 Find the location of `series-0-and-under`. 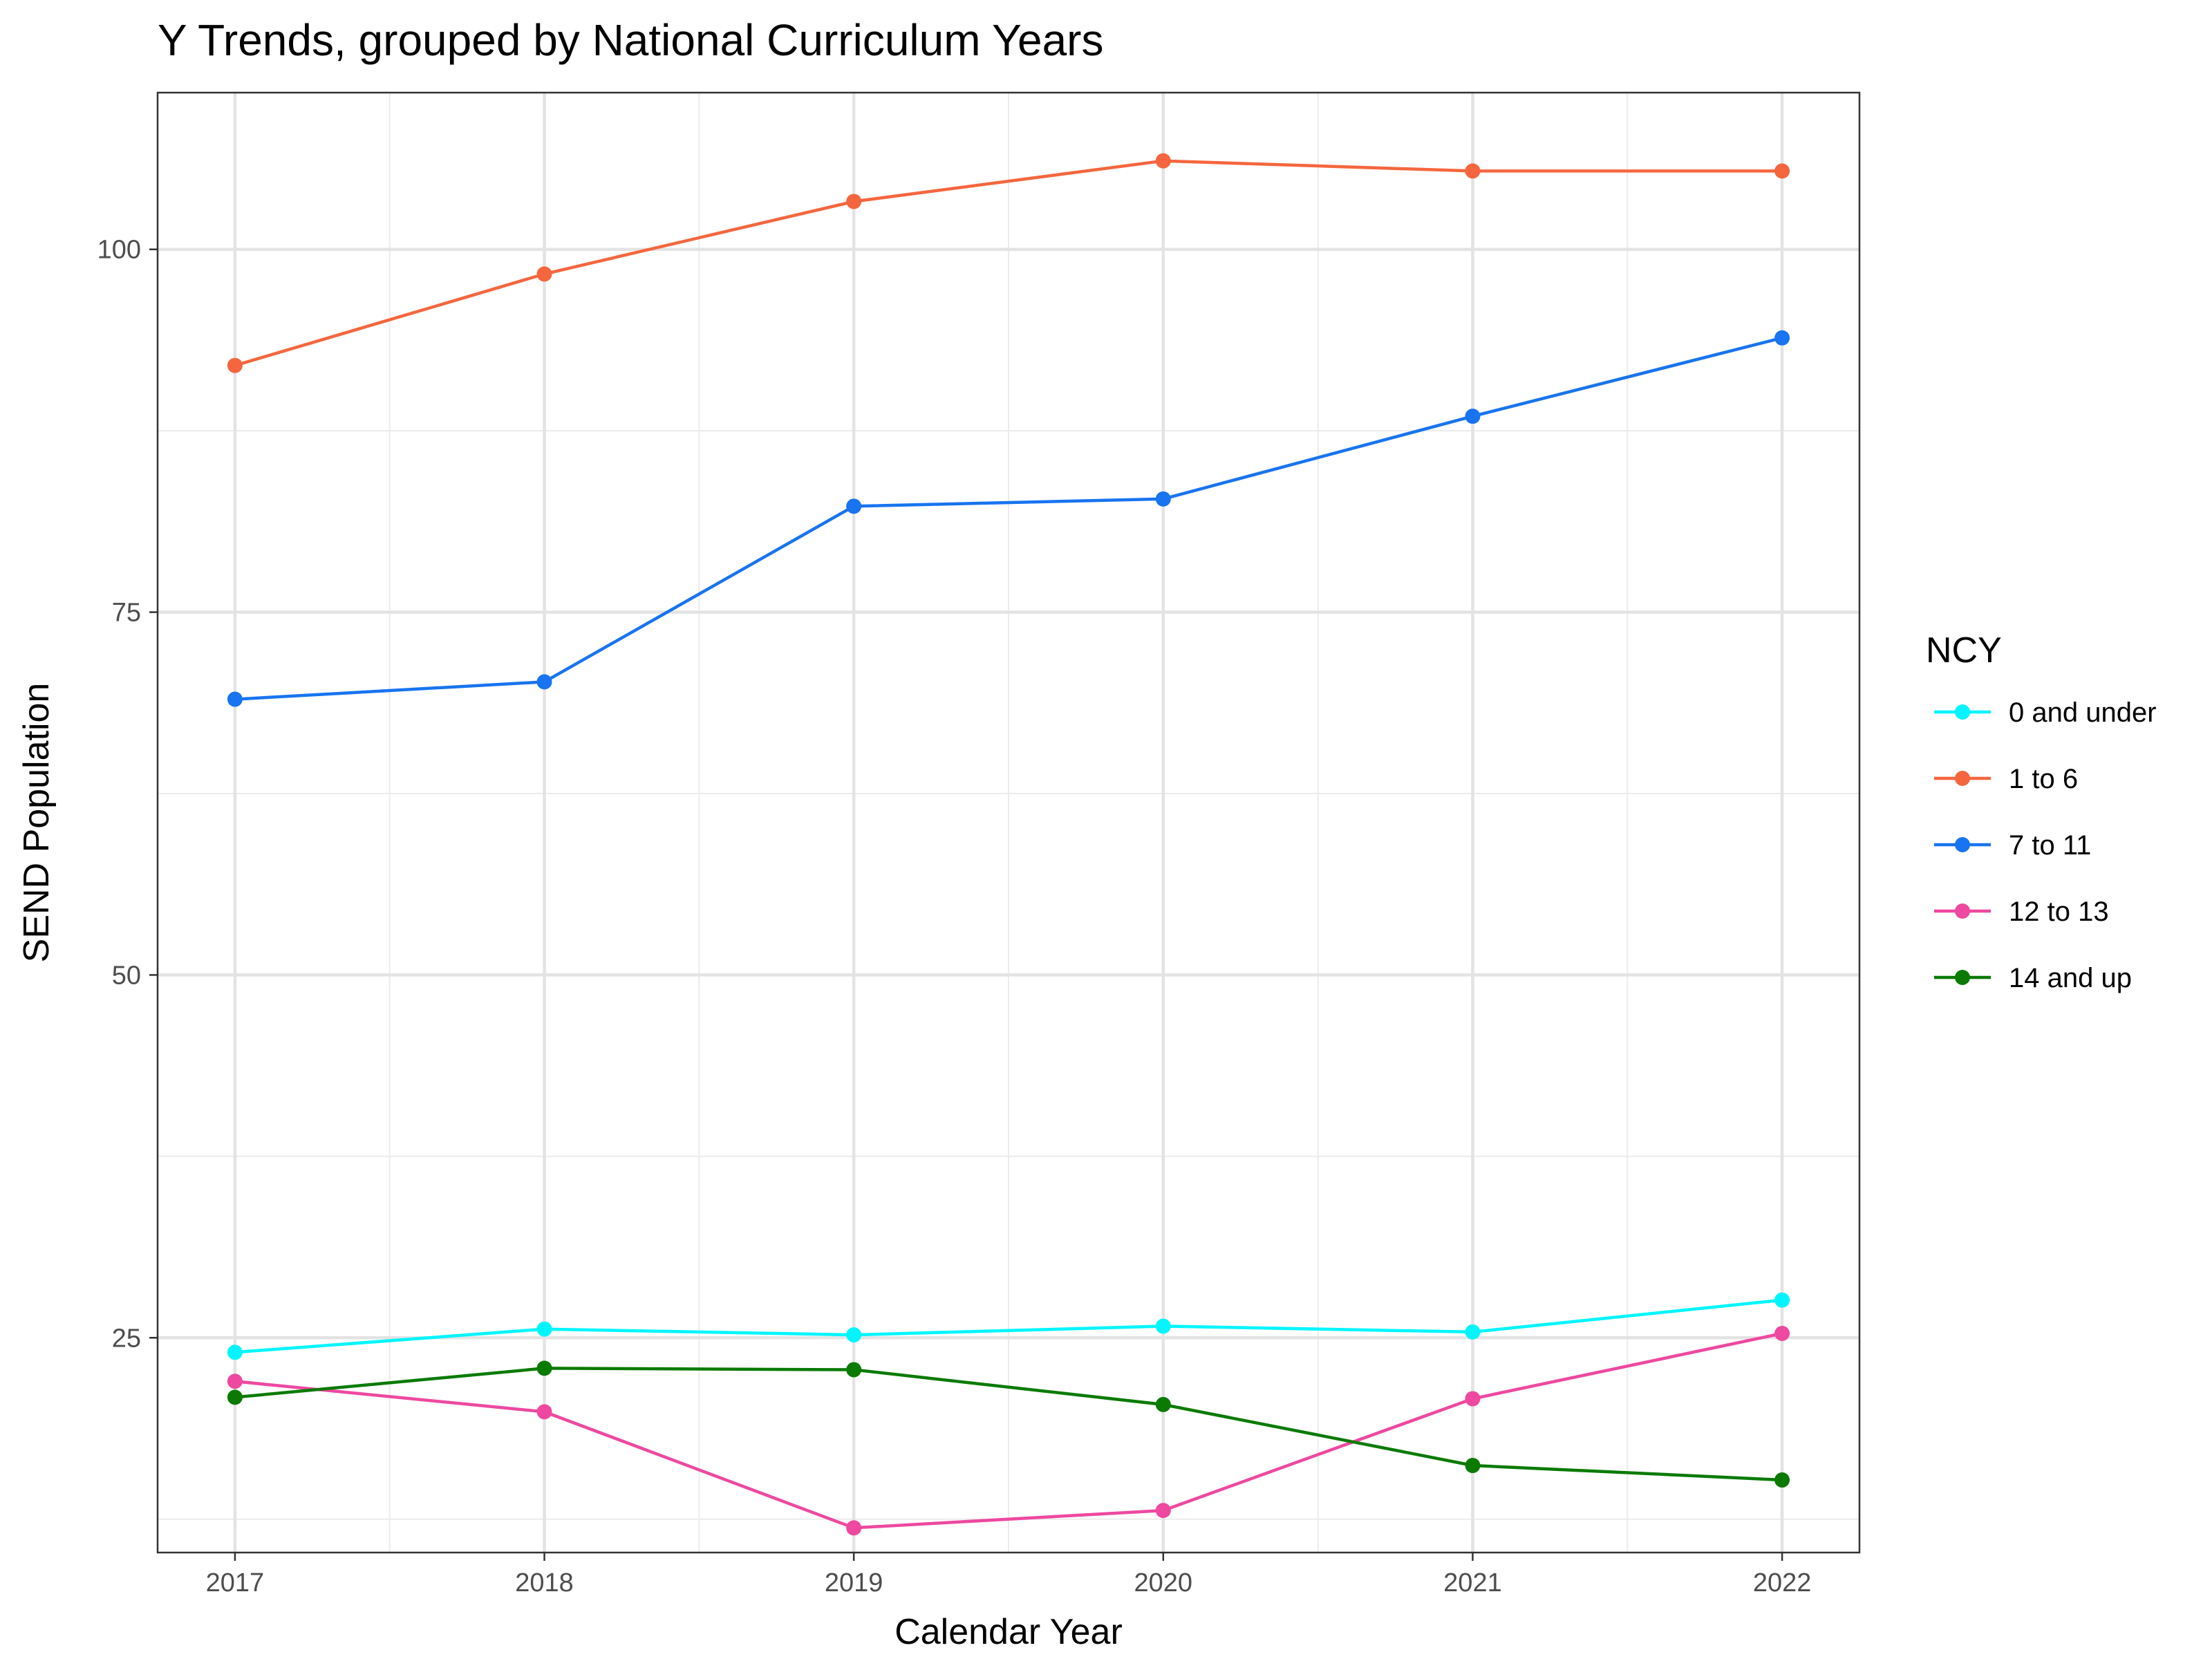

series-0-and-under is located at coordinates (1009, 1326).